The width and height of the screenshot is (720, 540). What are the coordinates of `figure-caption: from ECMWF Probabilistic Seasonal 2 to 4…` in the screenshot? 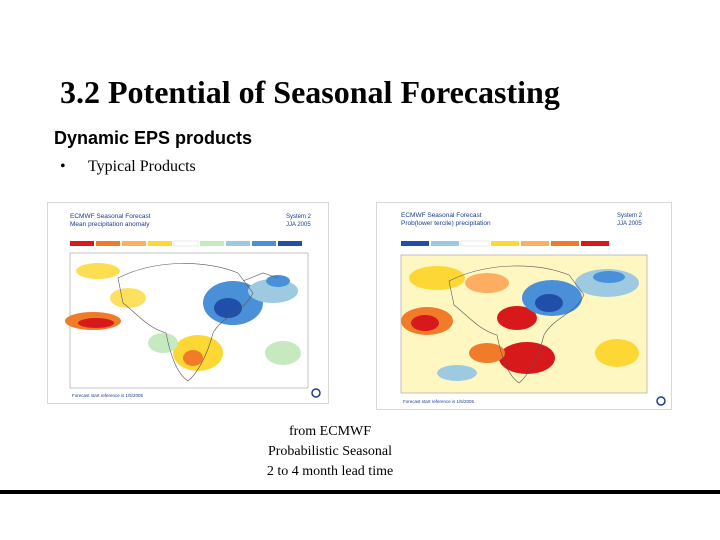 It's located at (330, 452).